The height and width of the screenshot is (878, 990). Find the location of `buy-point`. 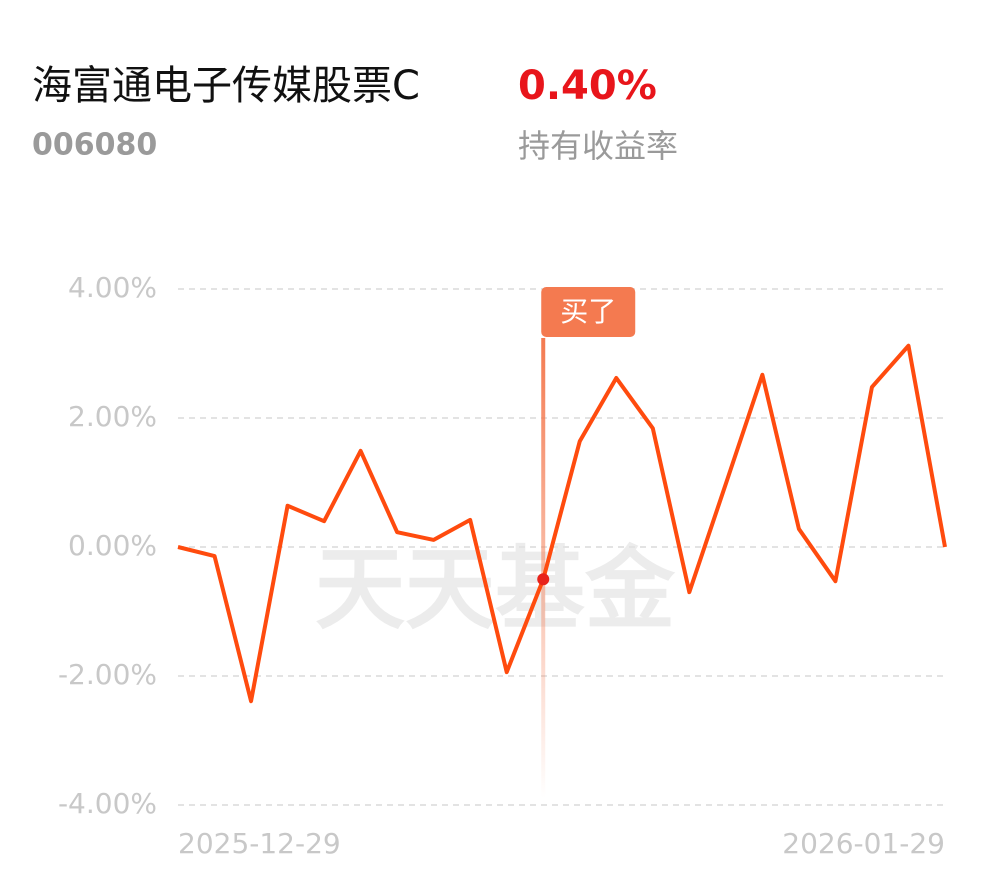

buy-point is located at coordinates (543, 579).